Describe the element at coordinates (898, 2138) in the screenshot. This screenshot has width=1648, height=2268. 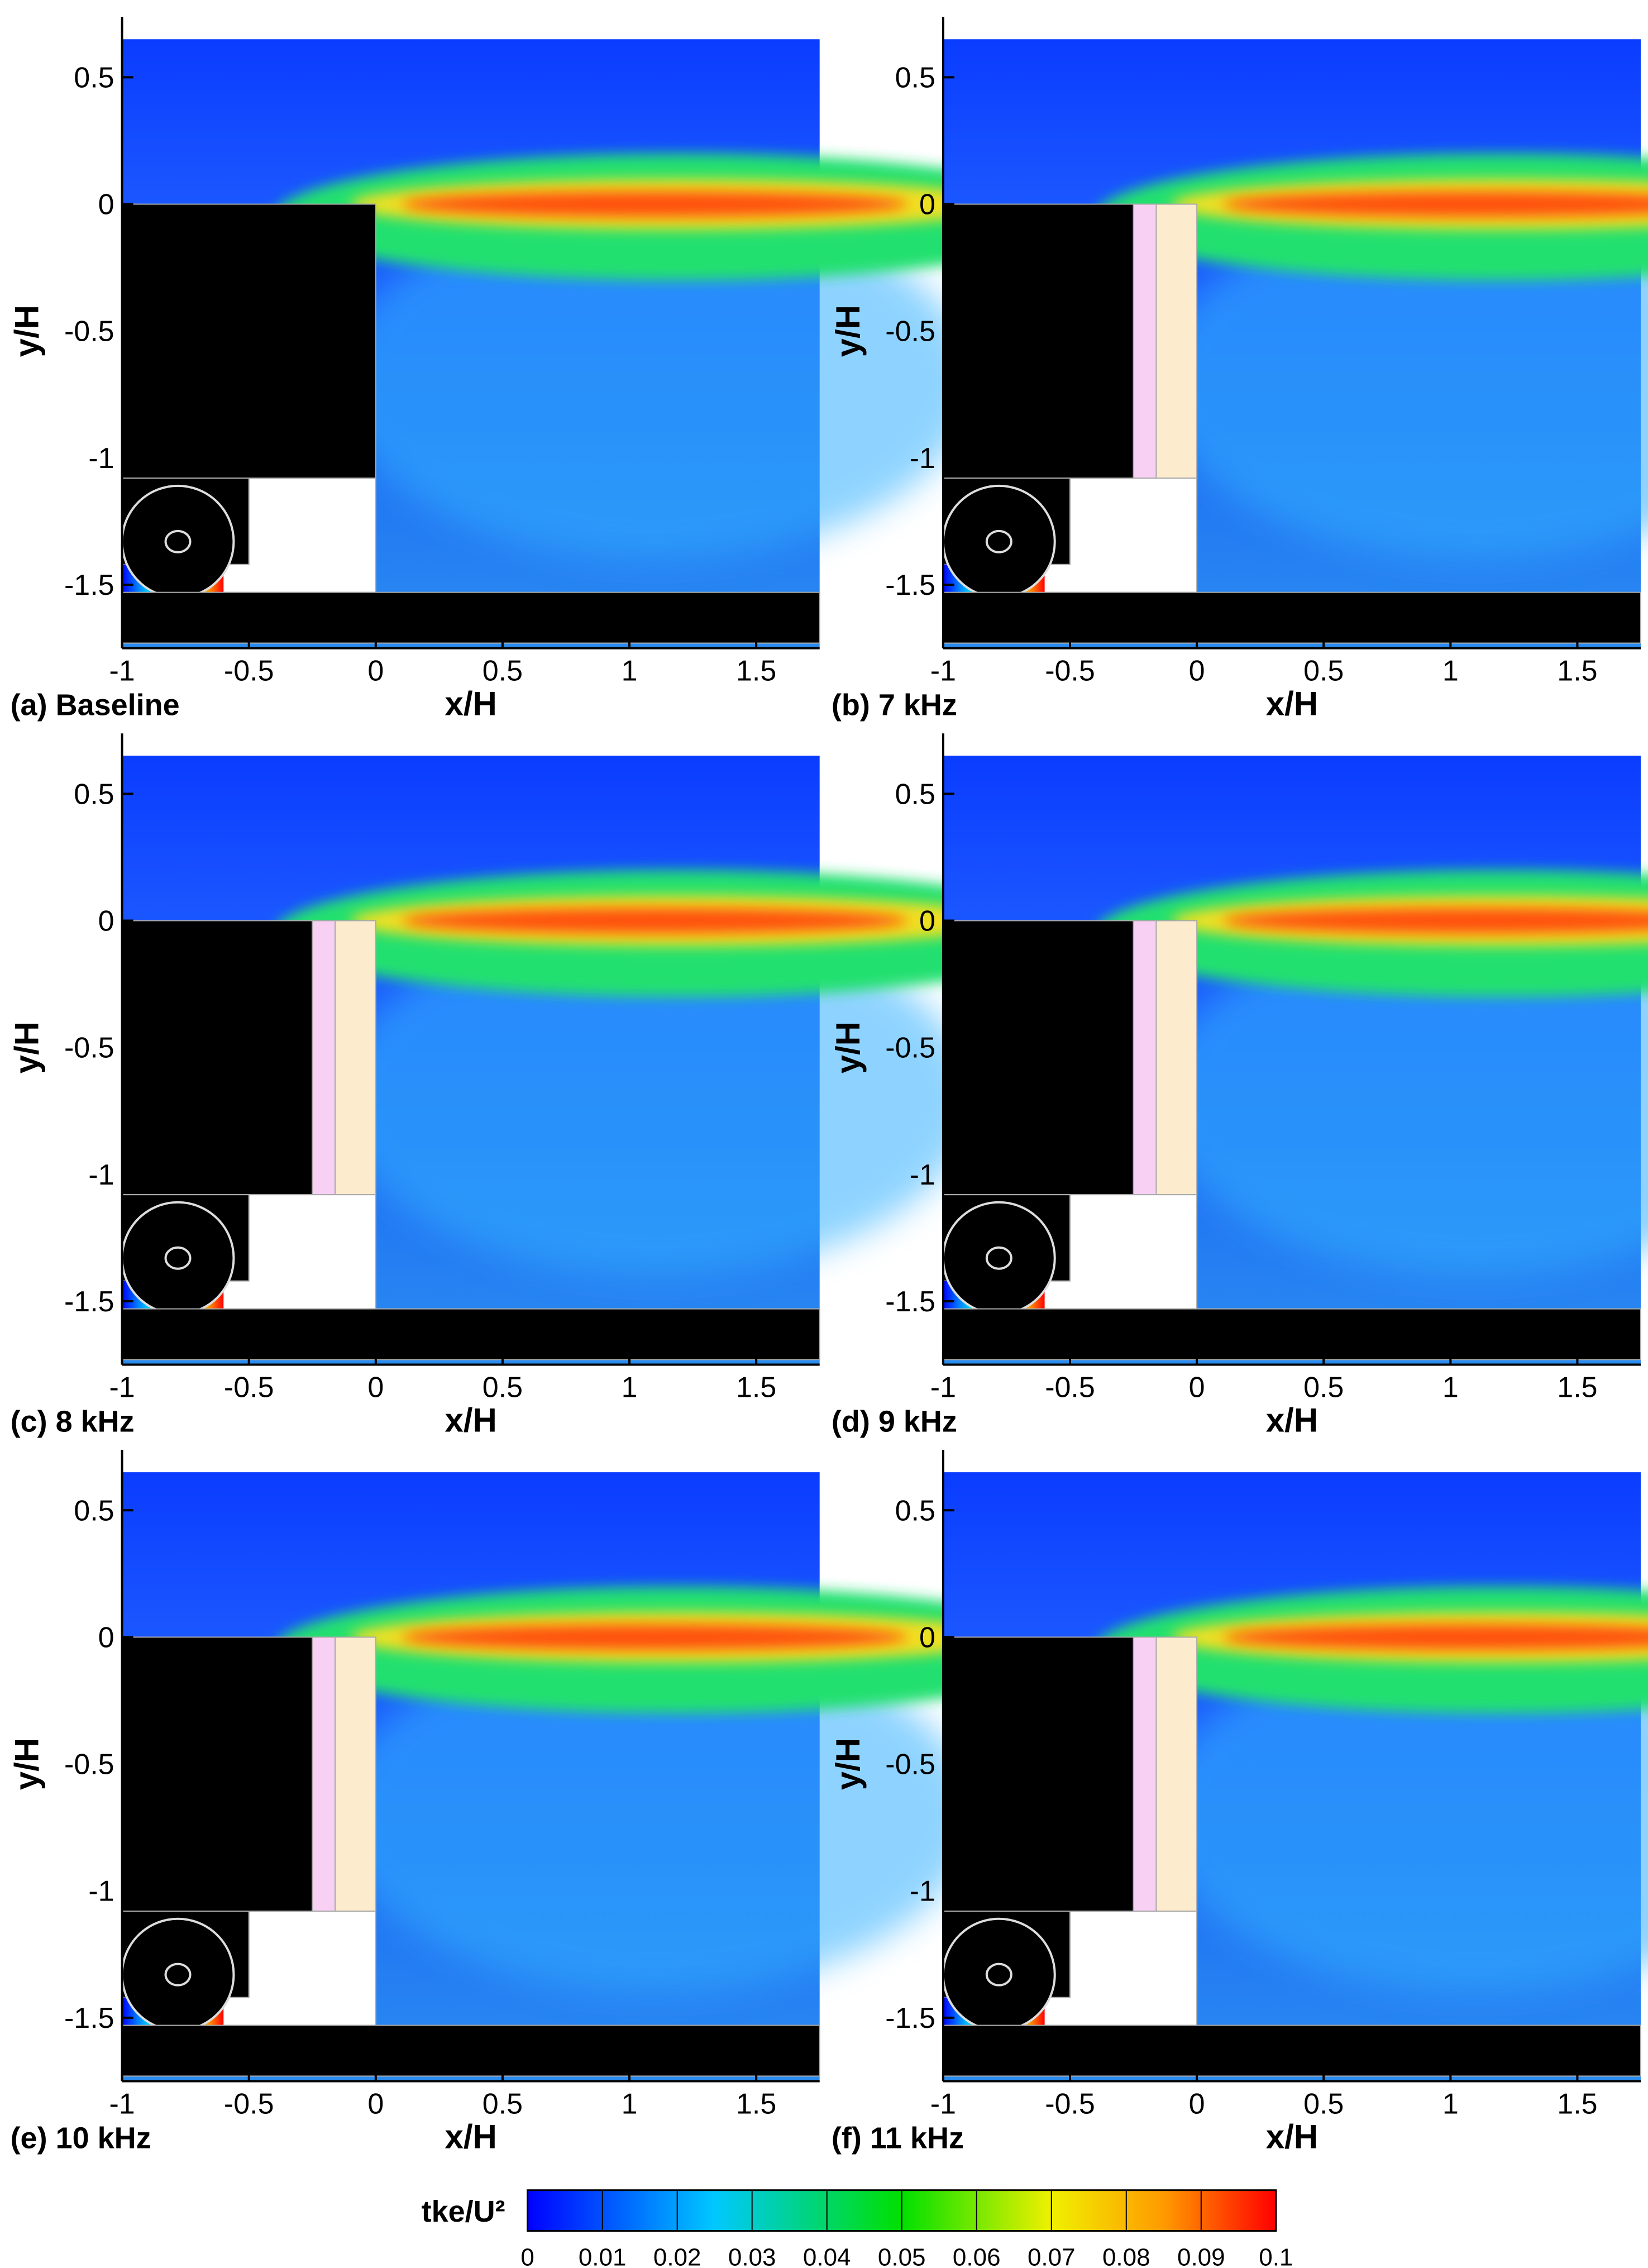
I see `panel-label: (f) 11 kHz` at that location.